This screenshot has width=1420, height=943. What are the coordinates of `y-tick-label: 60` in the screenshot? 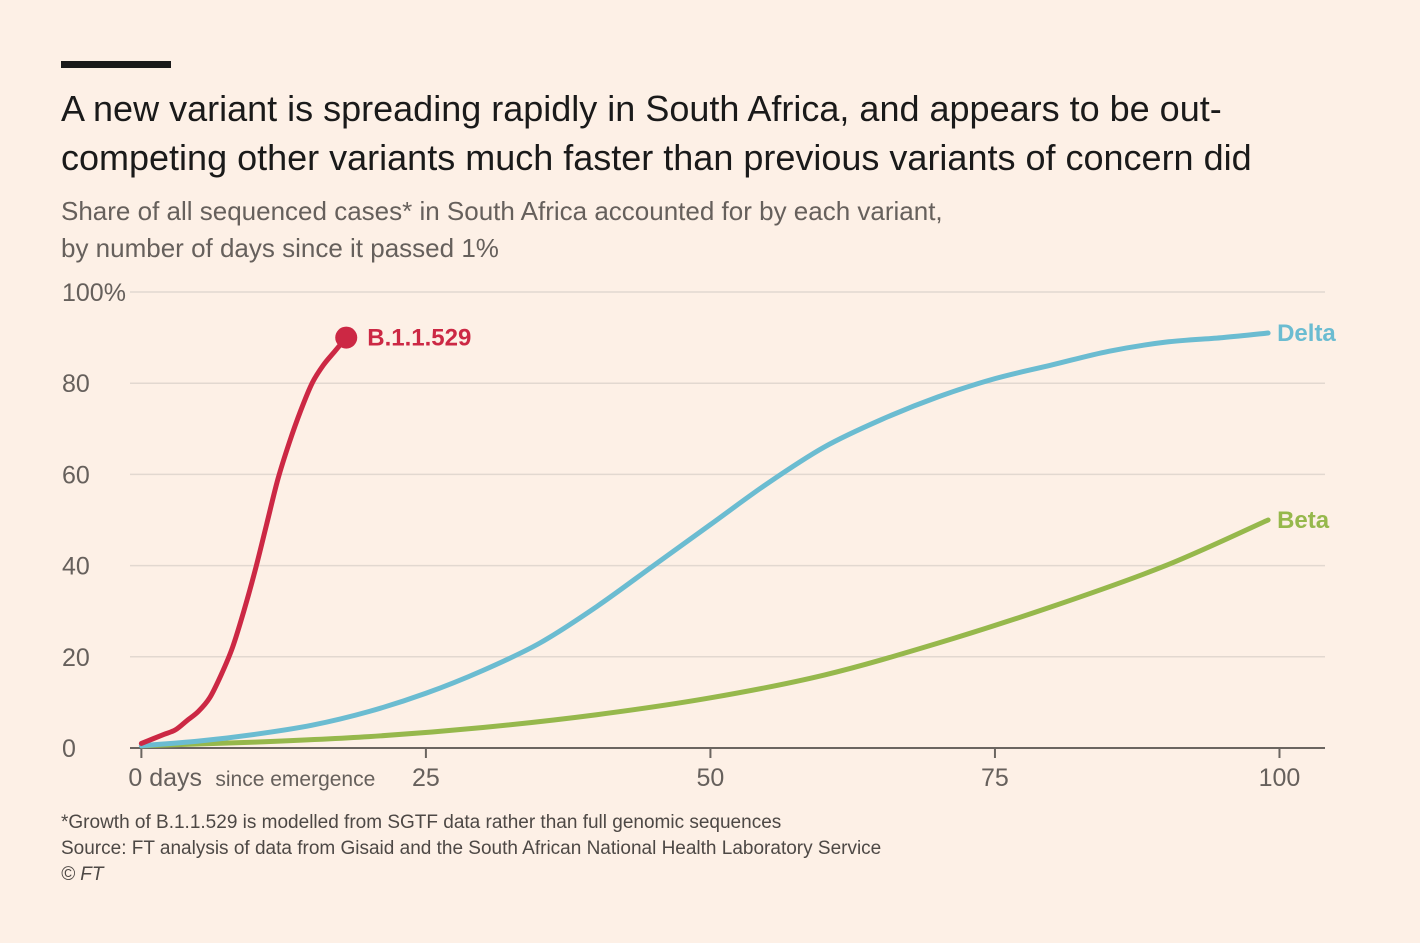 It's located at (76, 475).